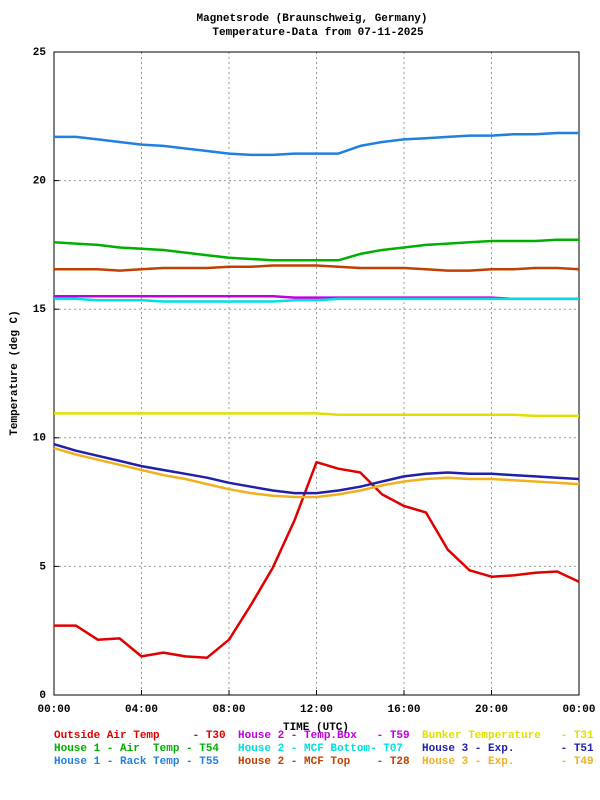 The image size is (600, 800). What do you see at coordinates (40, 53) in the screenshot?
I see `y-tick-label: 25` at bounding box center [40, 53].